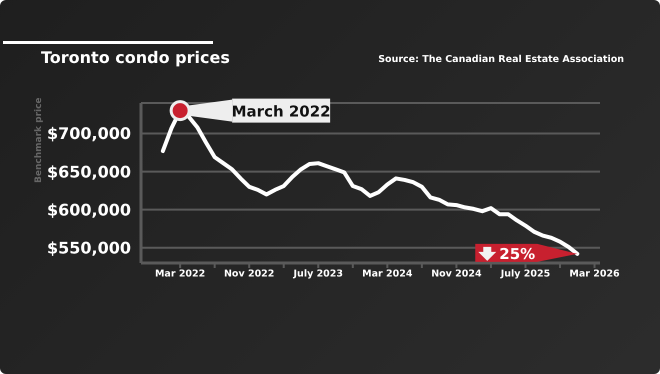 Image resolution: width=660 pixels, height=374 pixels. What do you see at coordinates (456, 274) in the screenshot?
I see `x-tick-label: Nov 2024` at bounding box center [456, 274].